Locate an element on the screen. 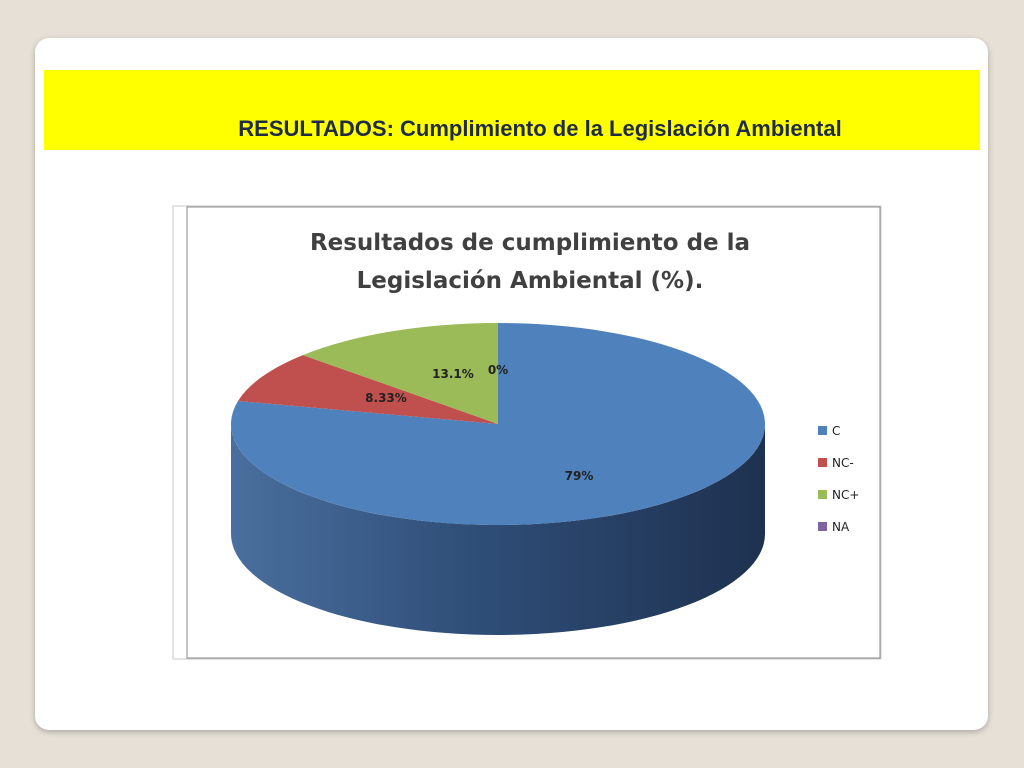  pie-slice-nc-minus is located at coordinates (368, 389).